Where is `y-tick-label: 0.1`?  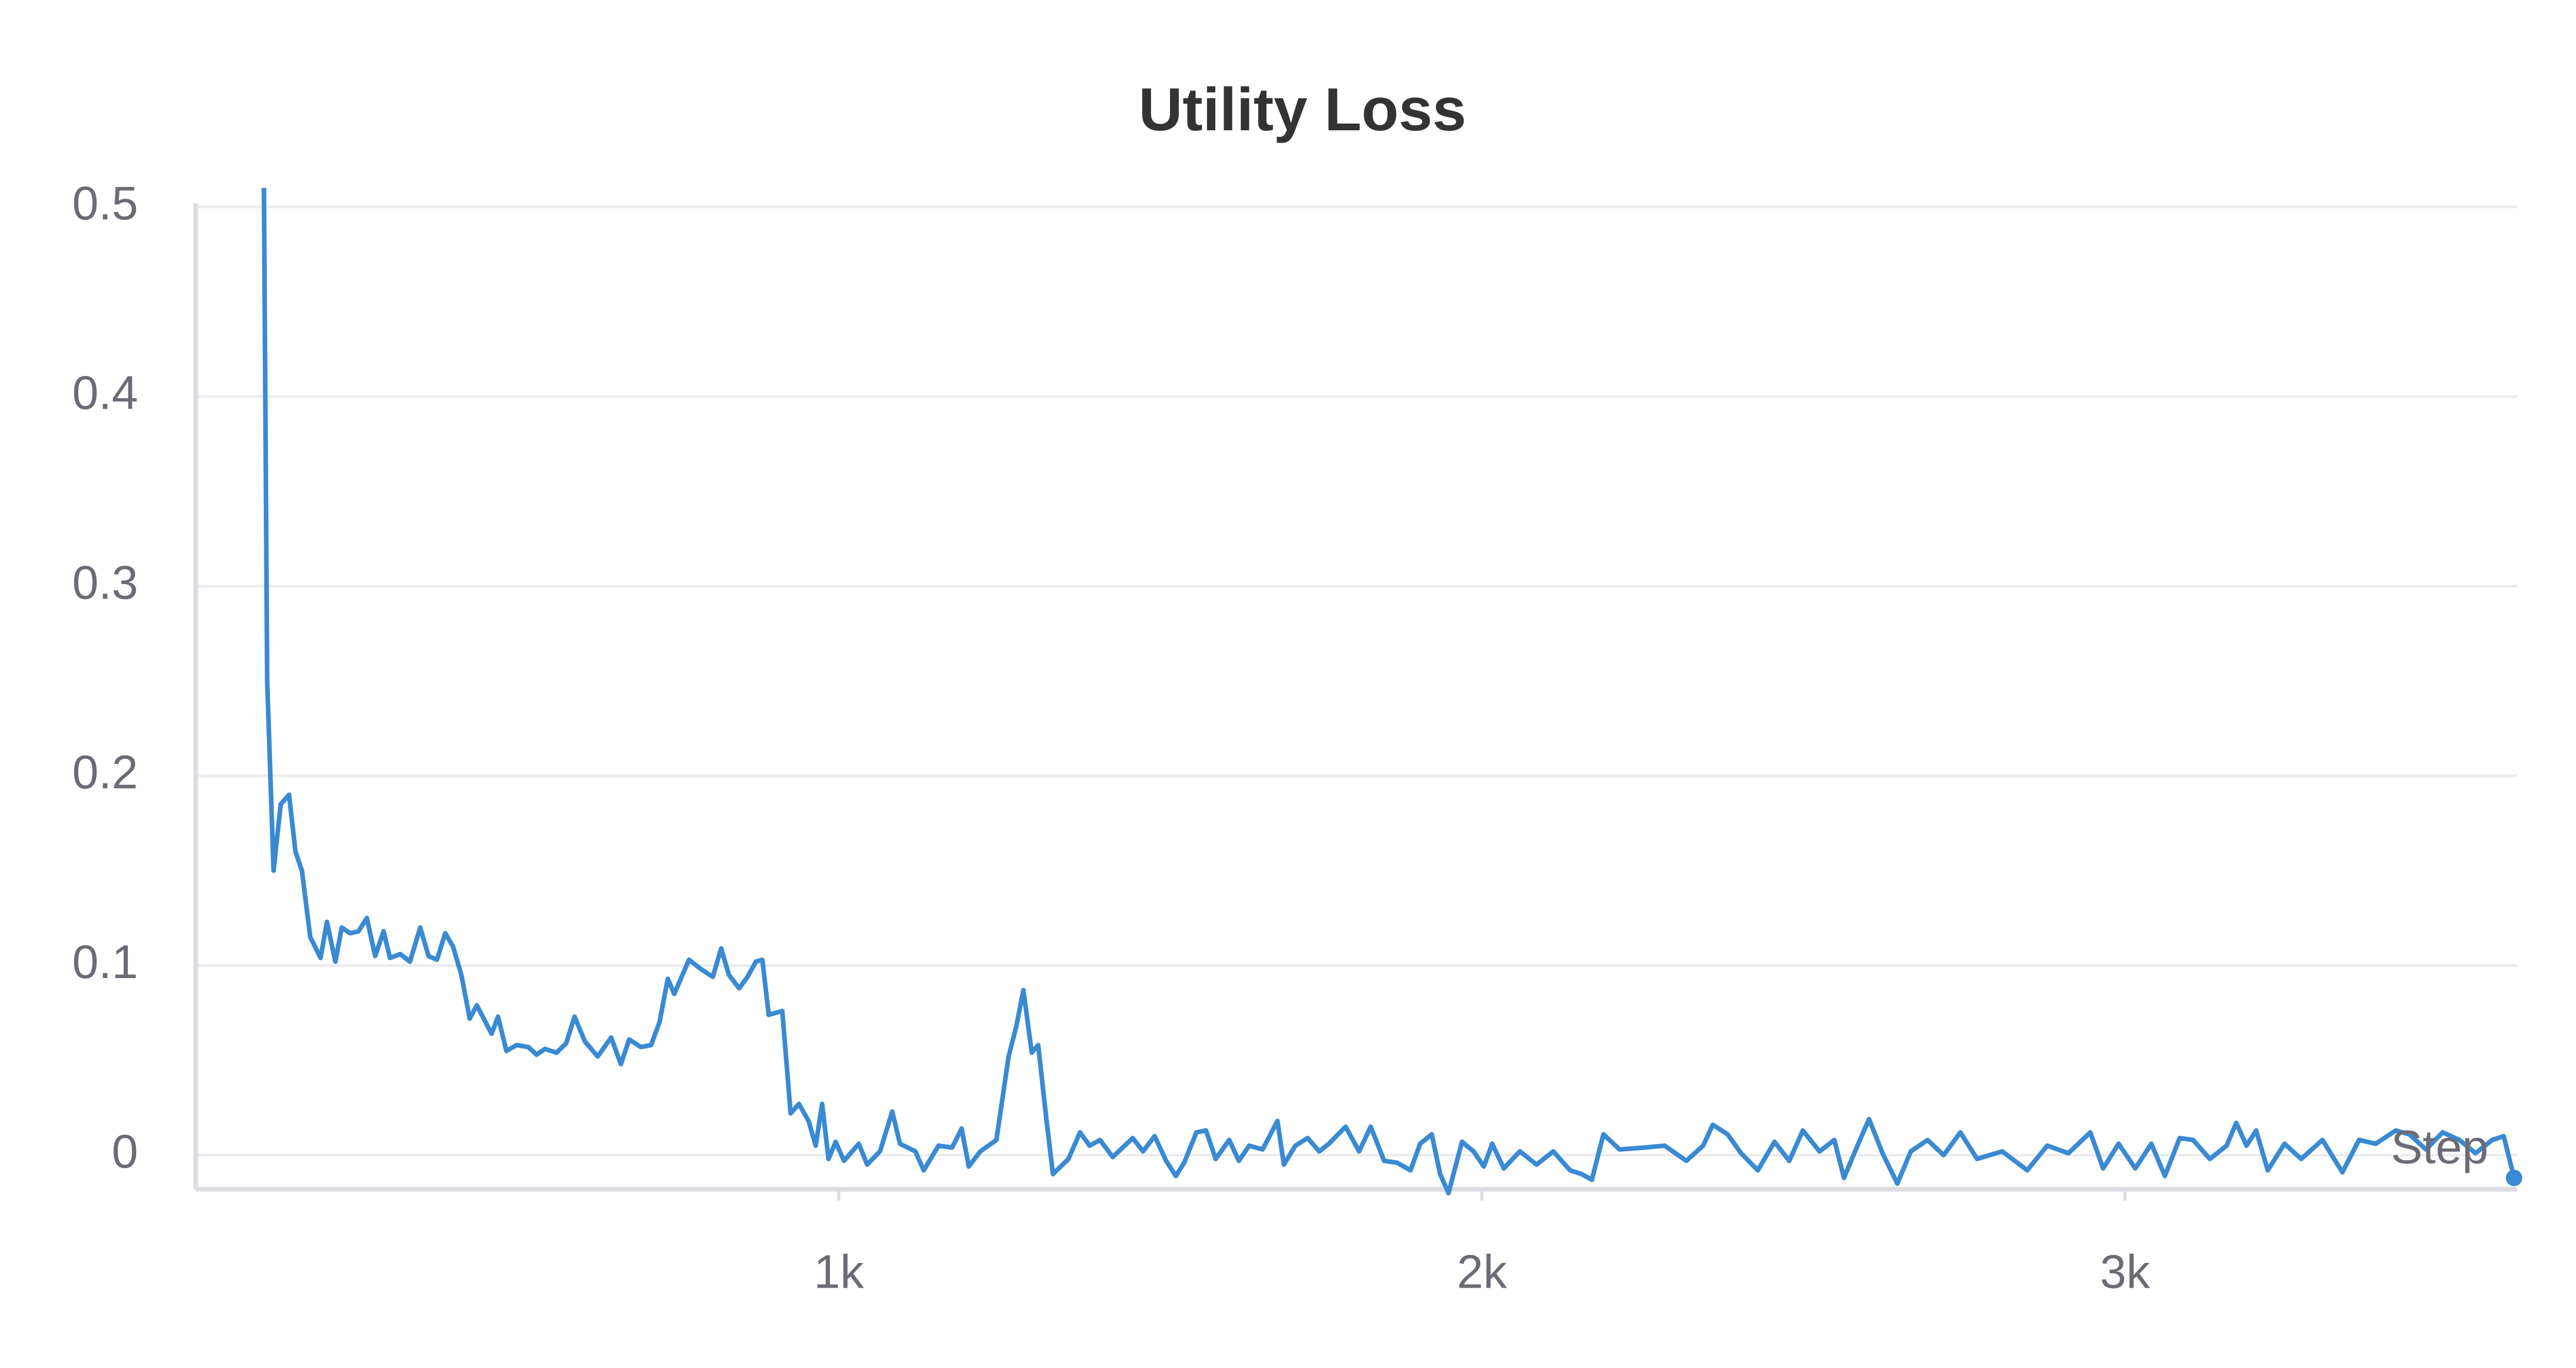
y-tick-label: 0.1 is located at coordinates (105, 962).